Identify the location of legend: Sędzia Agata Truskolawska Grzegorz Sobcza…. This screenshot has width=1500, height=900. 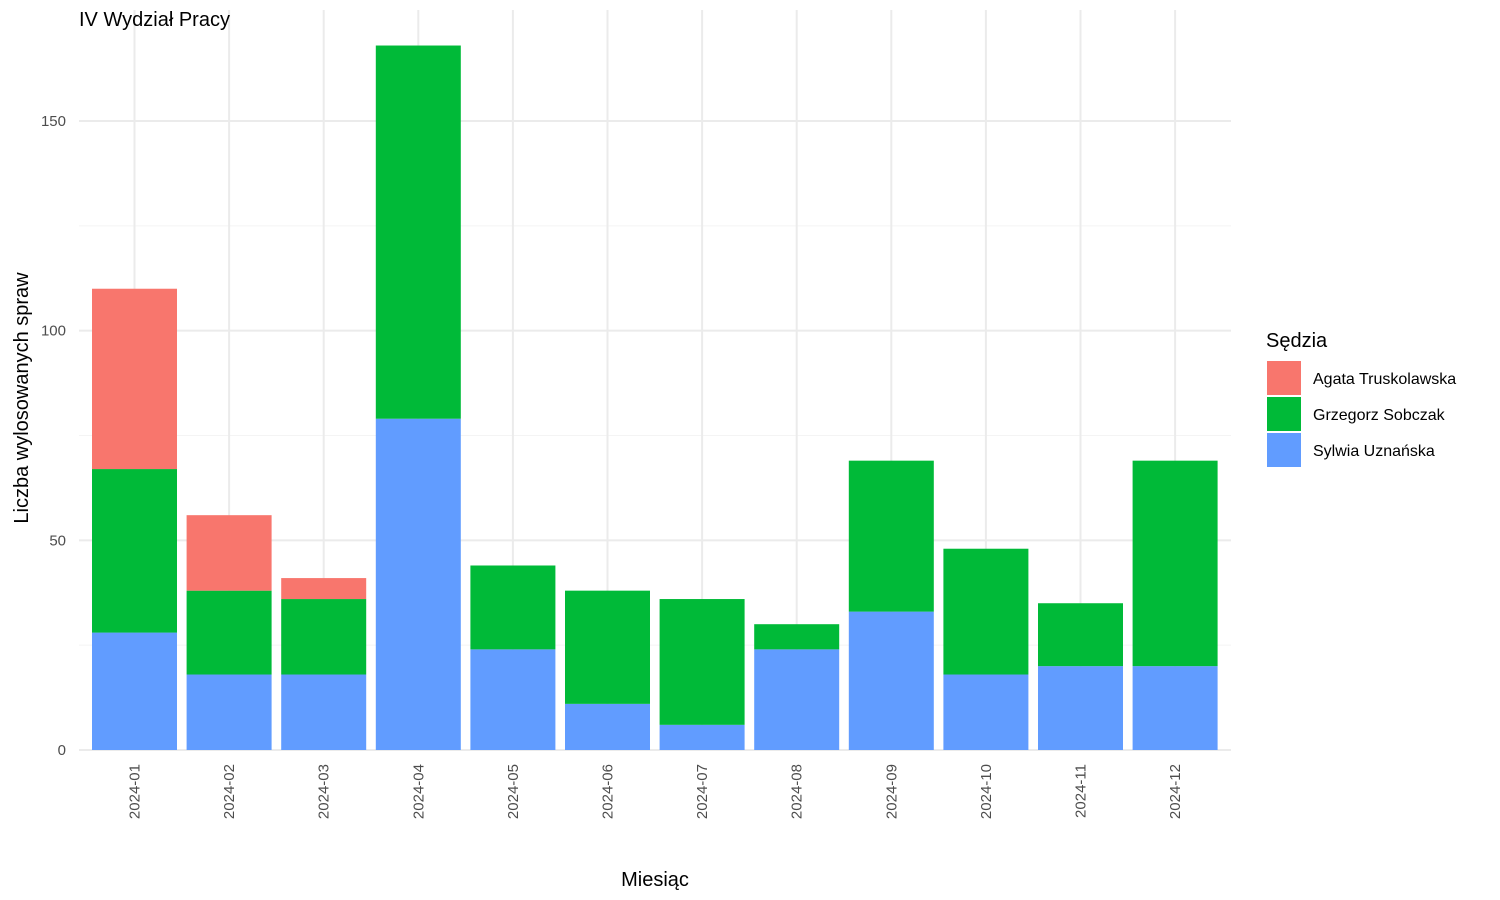
(1361, 398).